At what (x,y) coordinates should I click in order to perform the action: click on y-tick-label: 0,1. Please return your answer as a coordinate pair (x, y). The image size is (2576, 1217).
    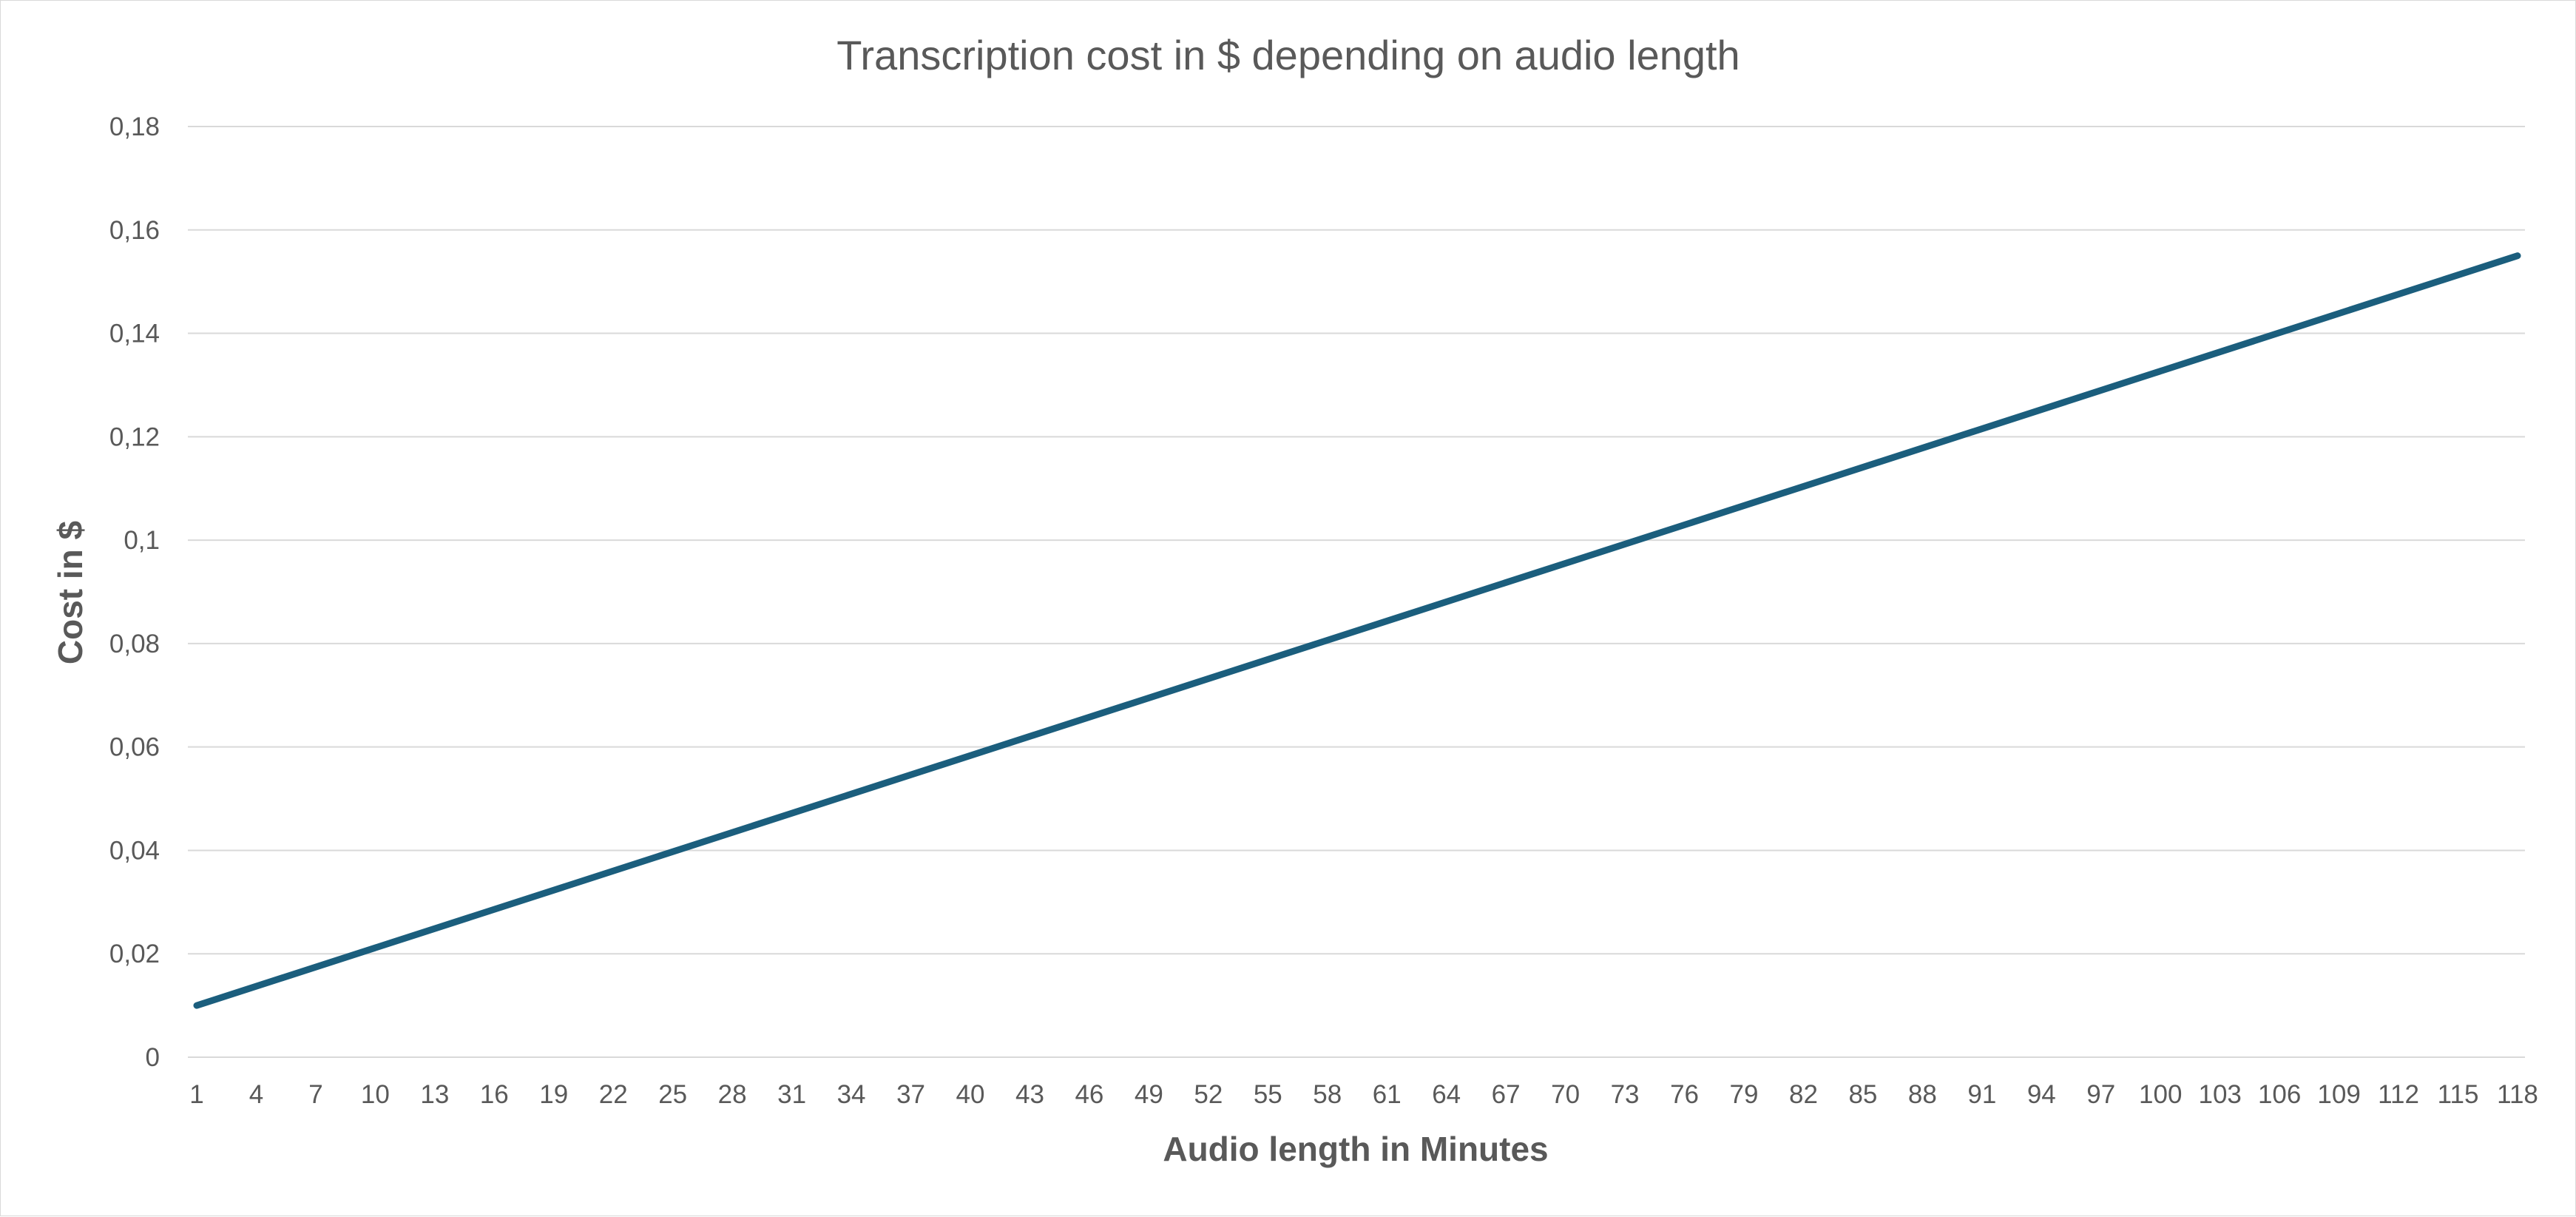
    Looking at the image, I should click on (142, 541).